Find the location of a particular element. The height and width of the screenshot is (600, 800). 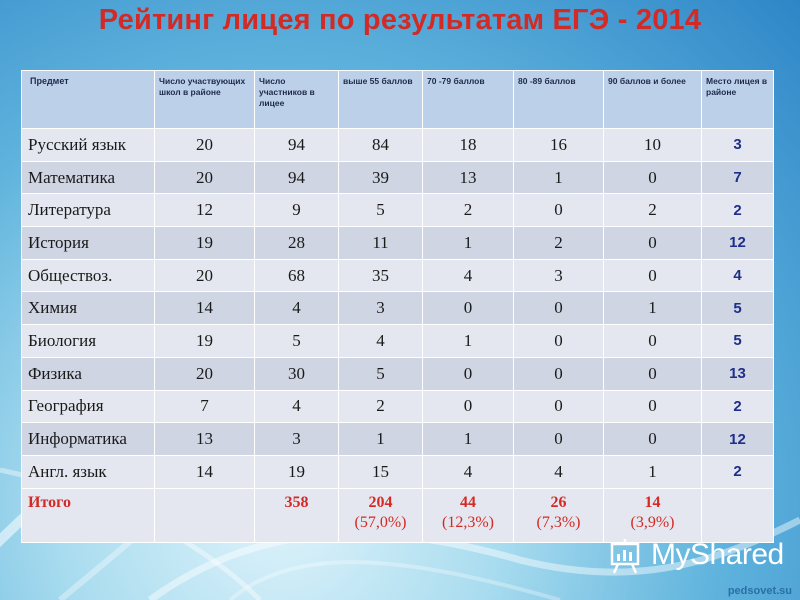

cell-subject: Физика is located at coordinates (88, 373).